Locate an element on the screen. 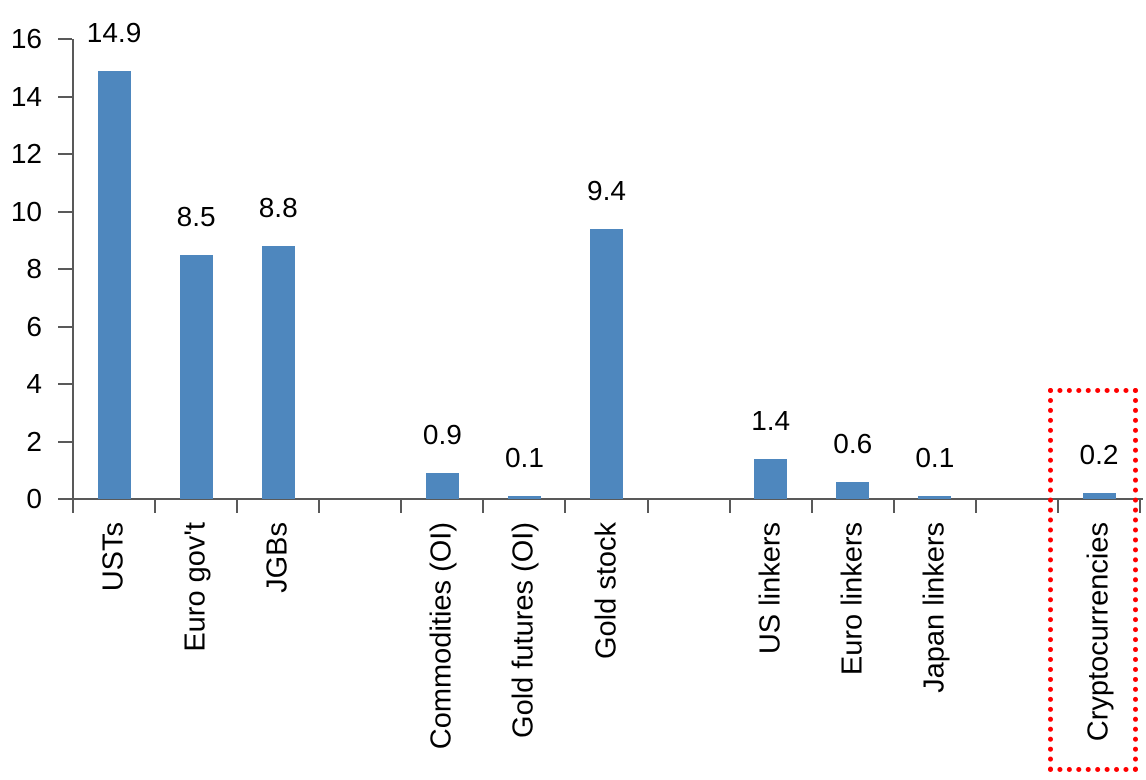 The image size is (1146, 780). bar-value-label: 0.6 is located at coordinates (853, 443).